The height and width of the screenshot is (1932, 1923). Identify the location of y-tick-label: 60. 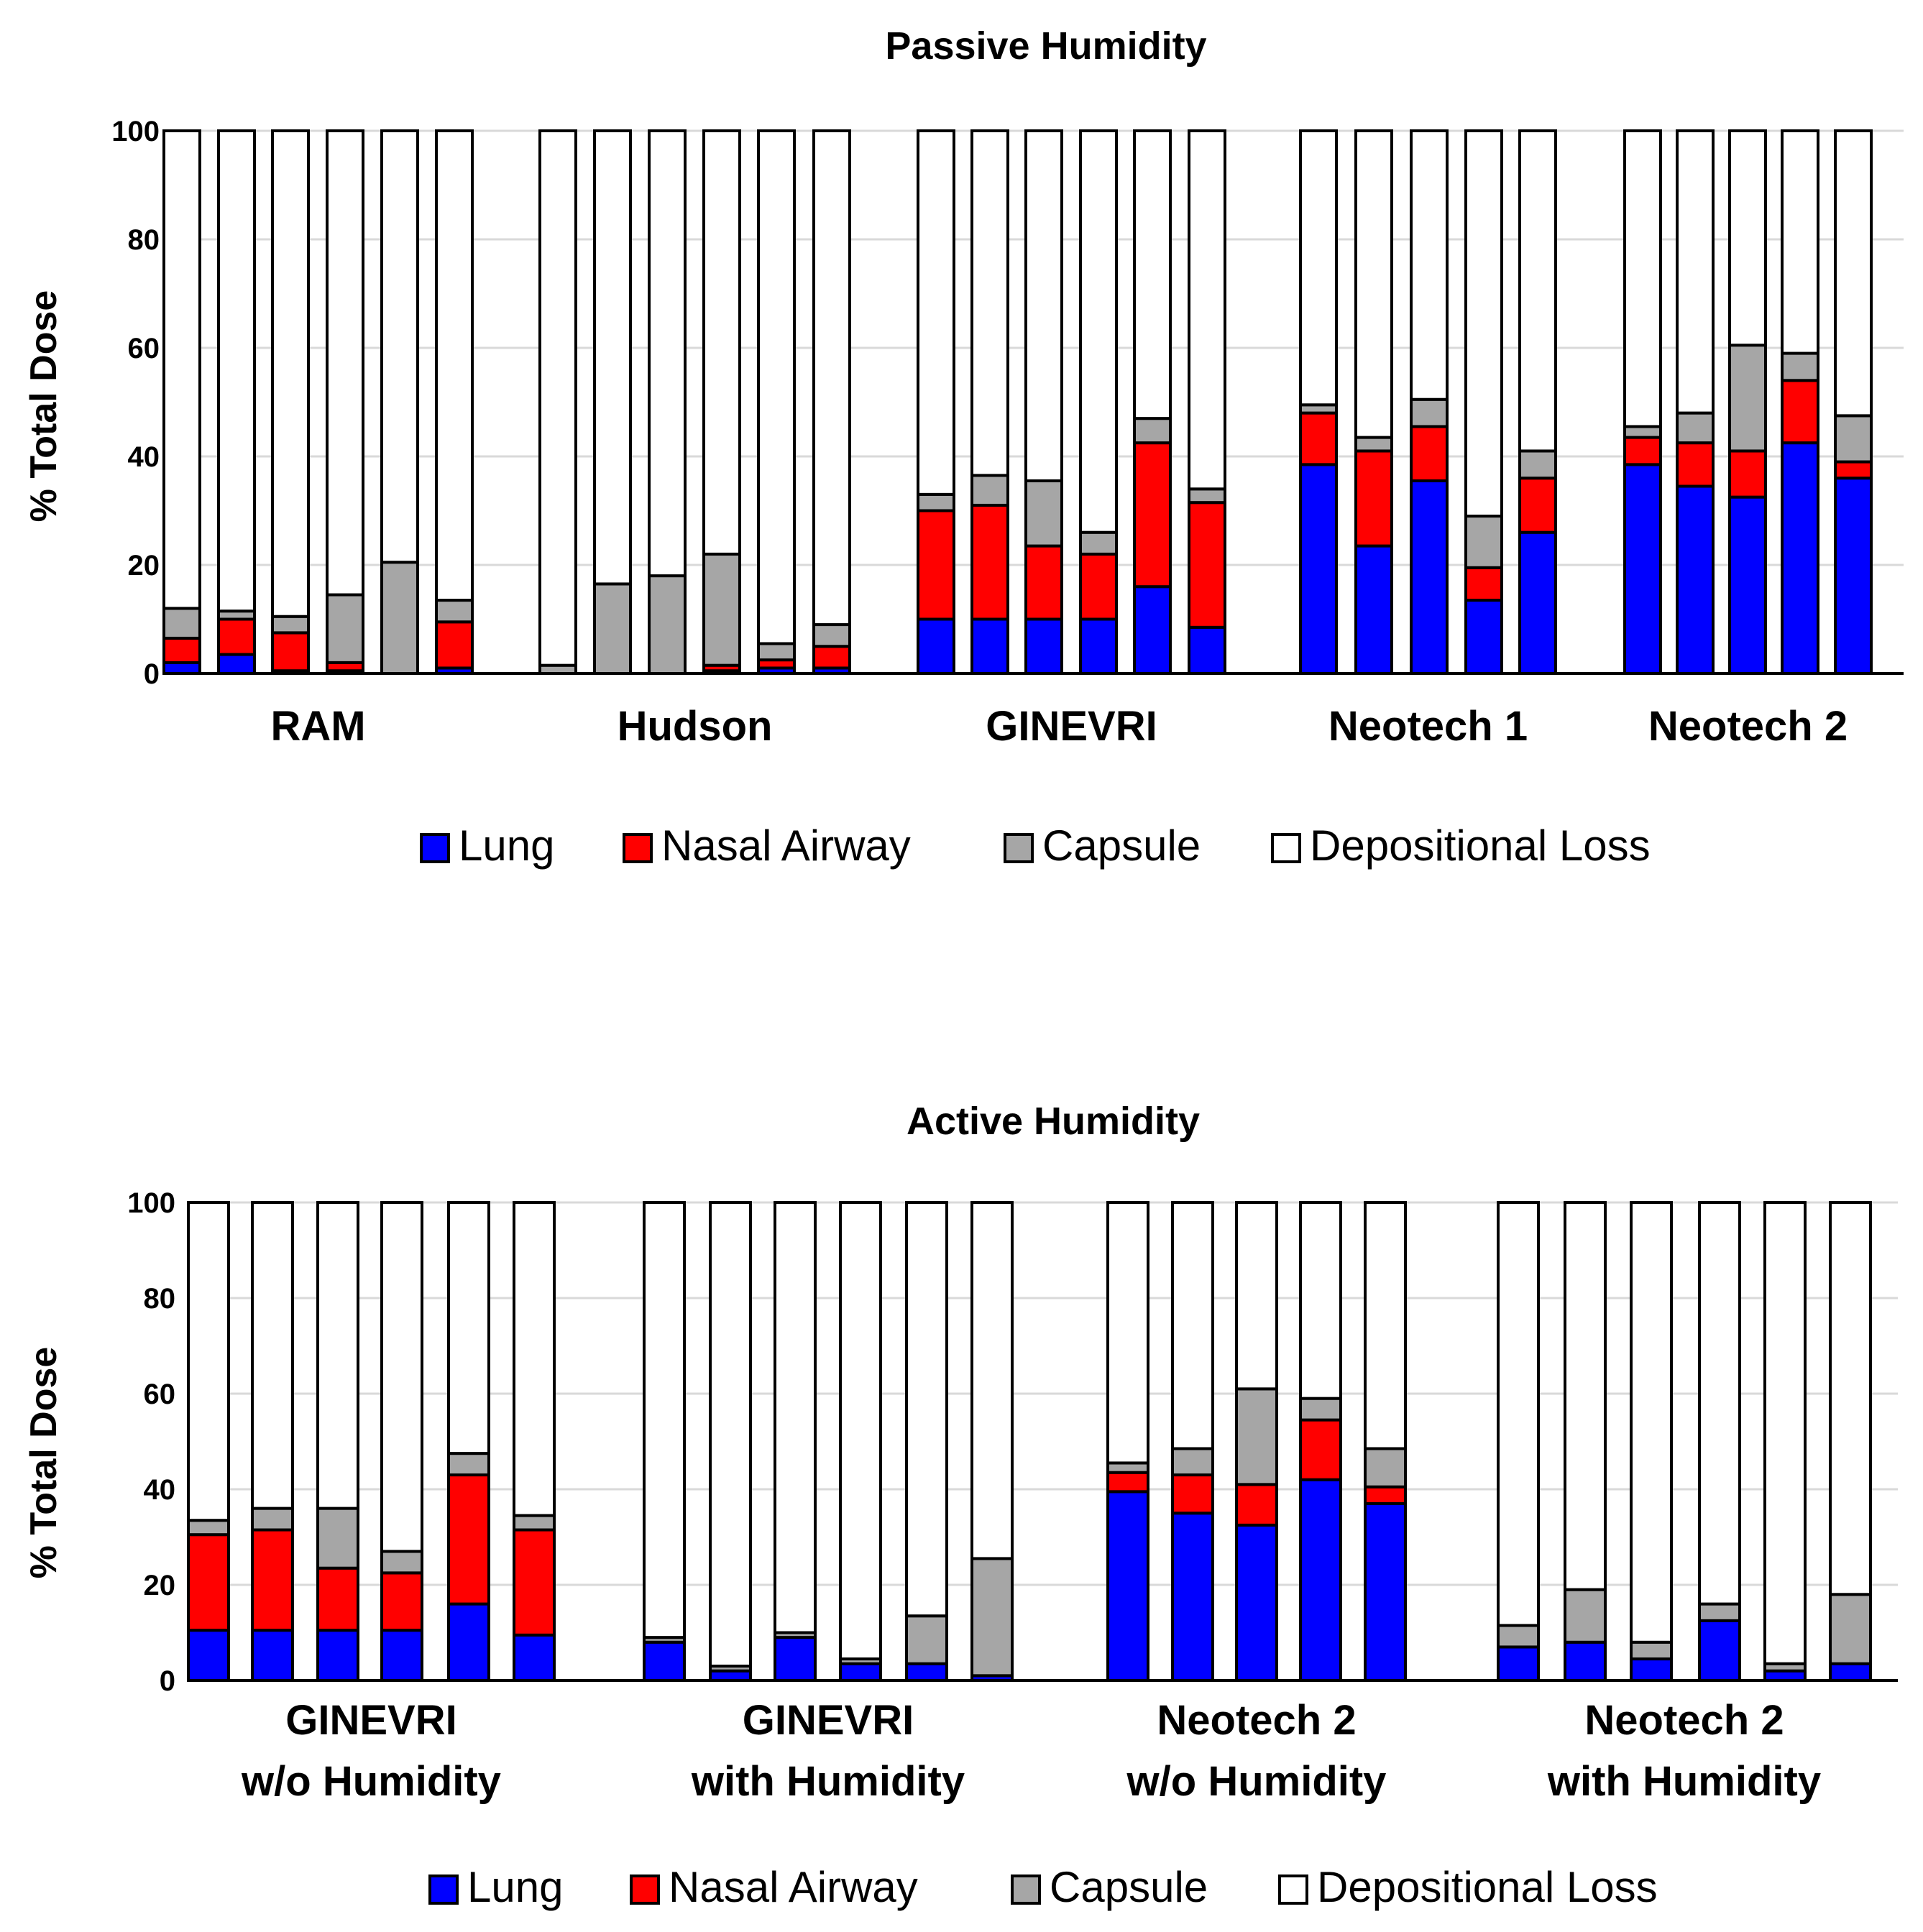
(144, 348).